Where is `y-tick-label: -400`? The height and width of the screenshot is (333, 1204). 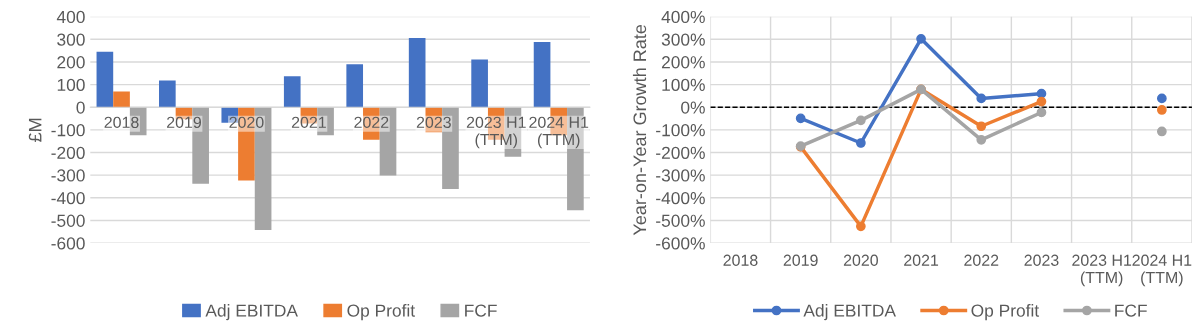 y-tick-label: -400 is located at coordinates (68, 198).